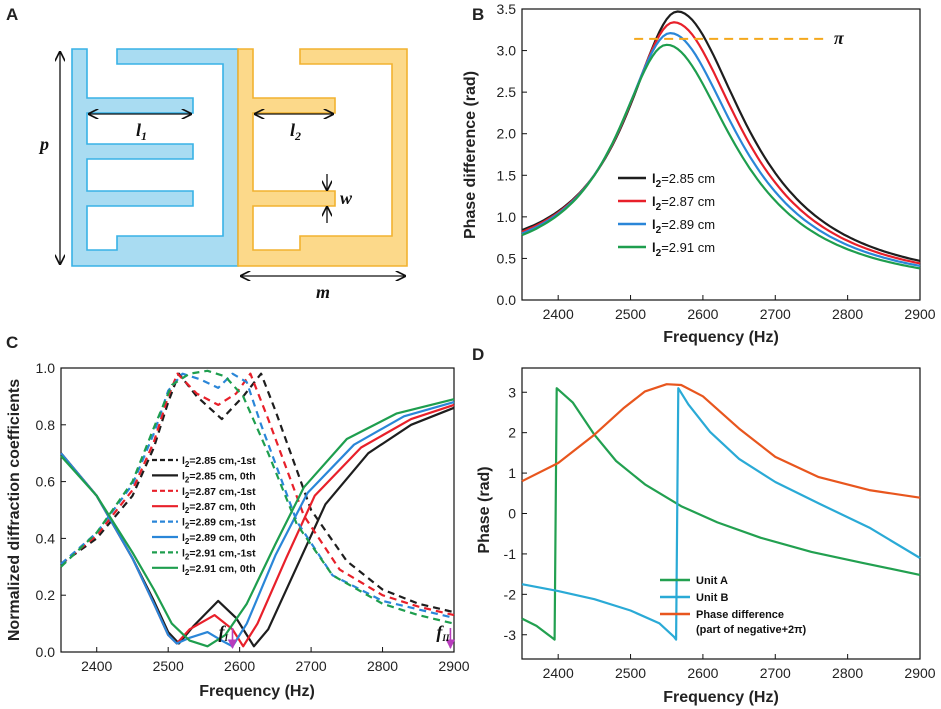  I want to click on x-axis-label-b: Frequency (Hz), so click(721, 337).